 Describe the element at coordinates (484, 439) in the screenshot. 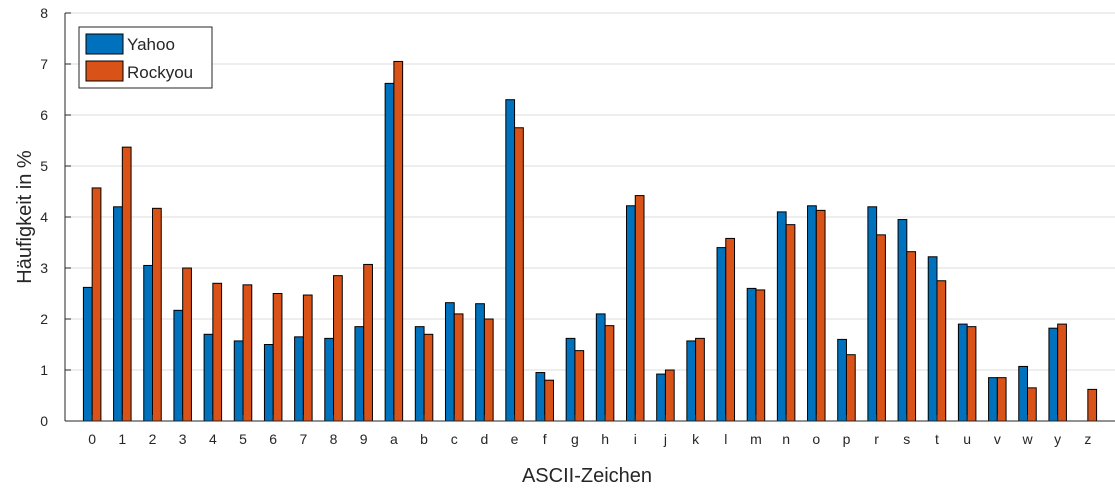

I see `x-tick-label: d` at that location.